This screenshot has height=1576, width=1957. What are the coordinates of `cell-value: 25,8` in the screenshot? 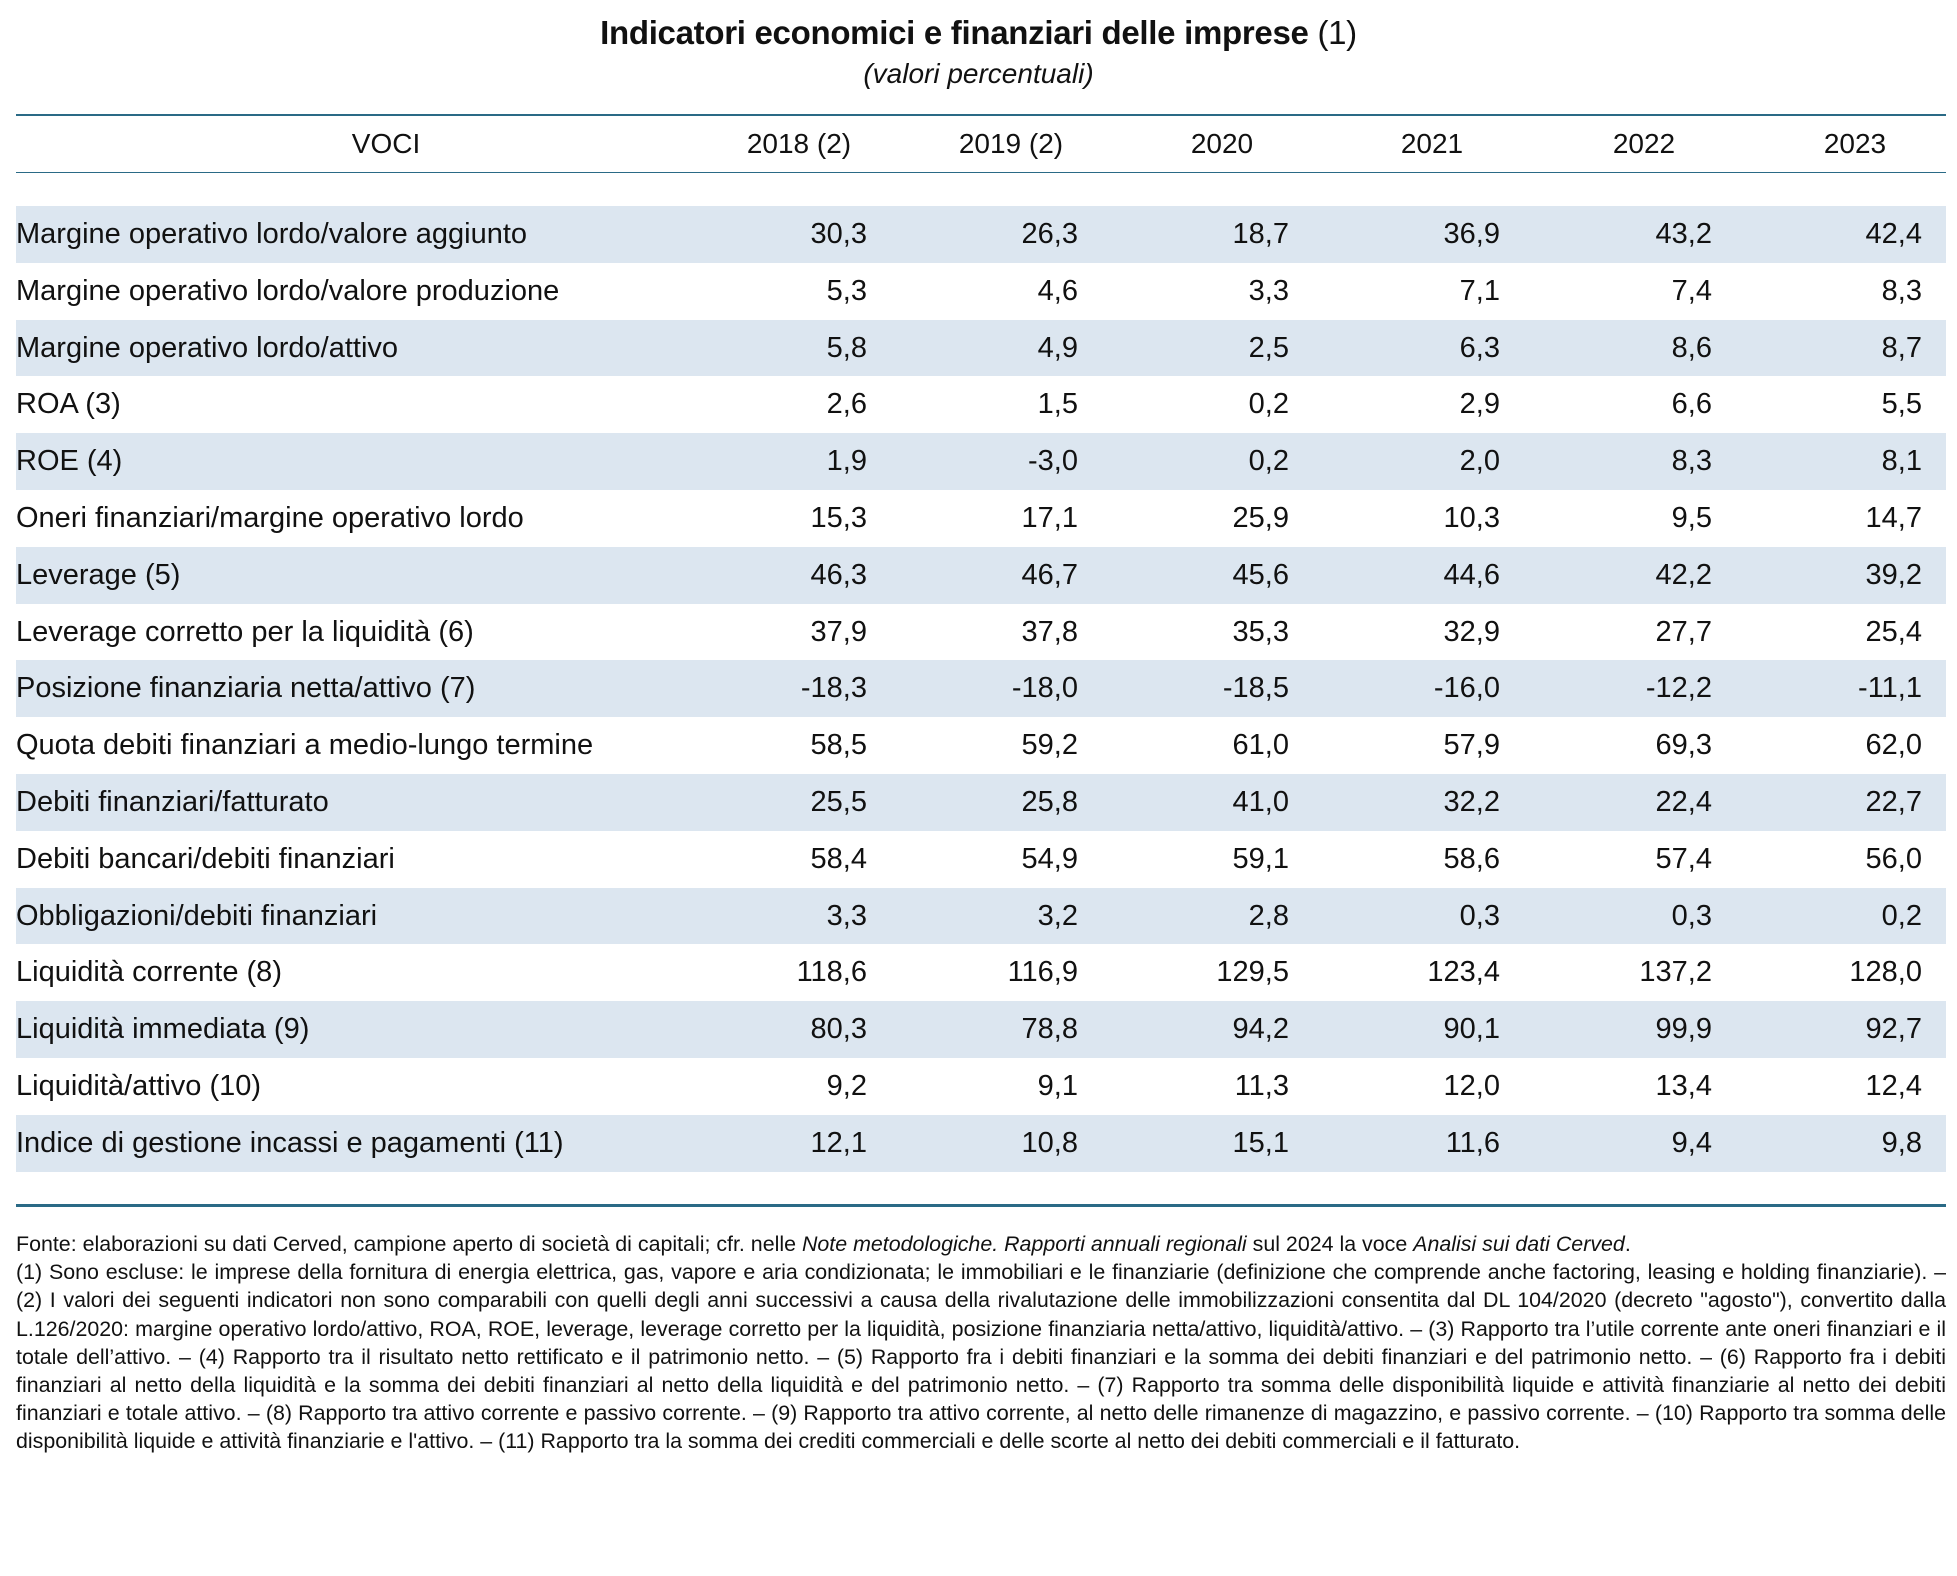 It's located at (1049, 801).